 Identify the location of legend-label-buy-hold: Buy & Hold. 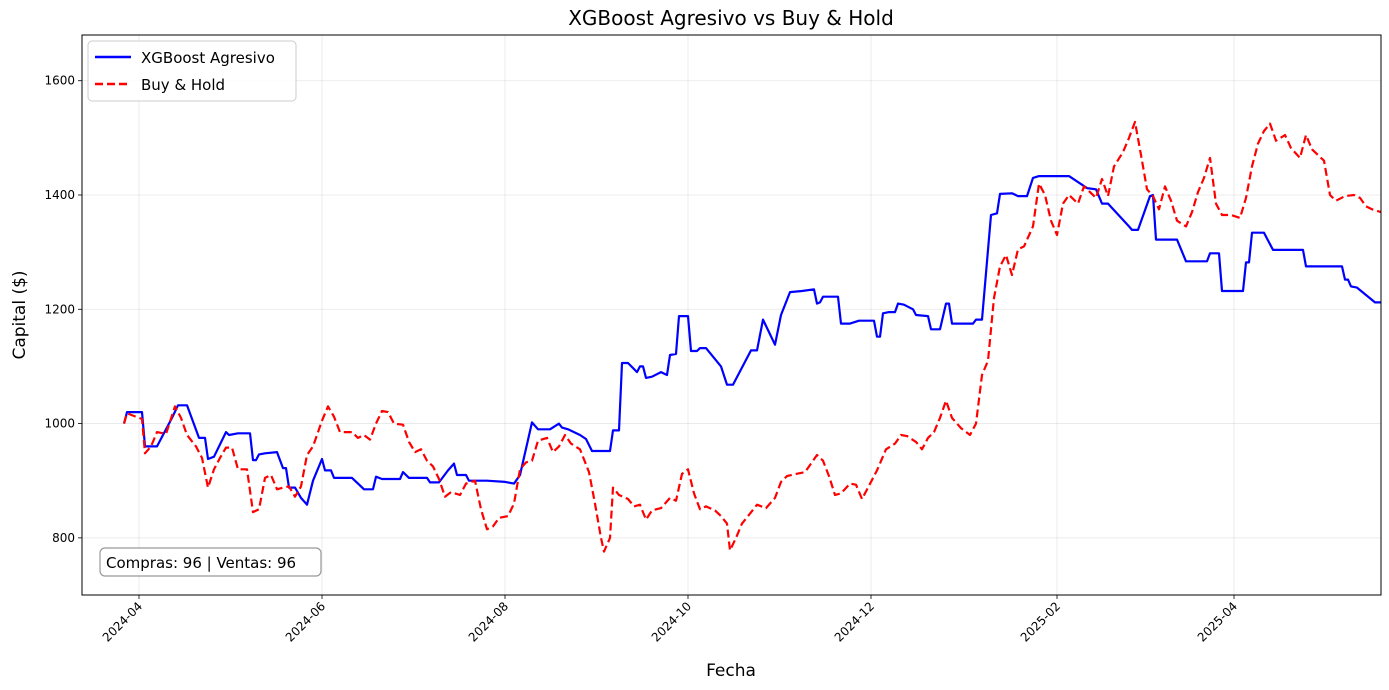
(183, 85).